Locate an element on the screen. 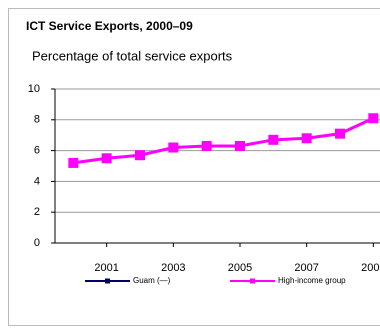 This screenshot has height=334, width=380. chart-title: ICT Service Exports, 2000–09 is located at coordinates (109, 26).